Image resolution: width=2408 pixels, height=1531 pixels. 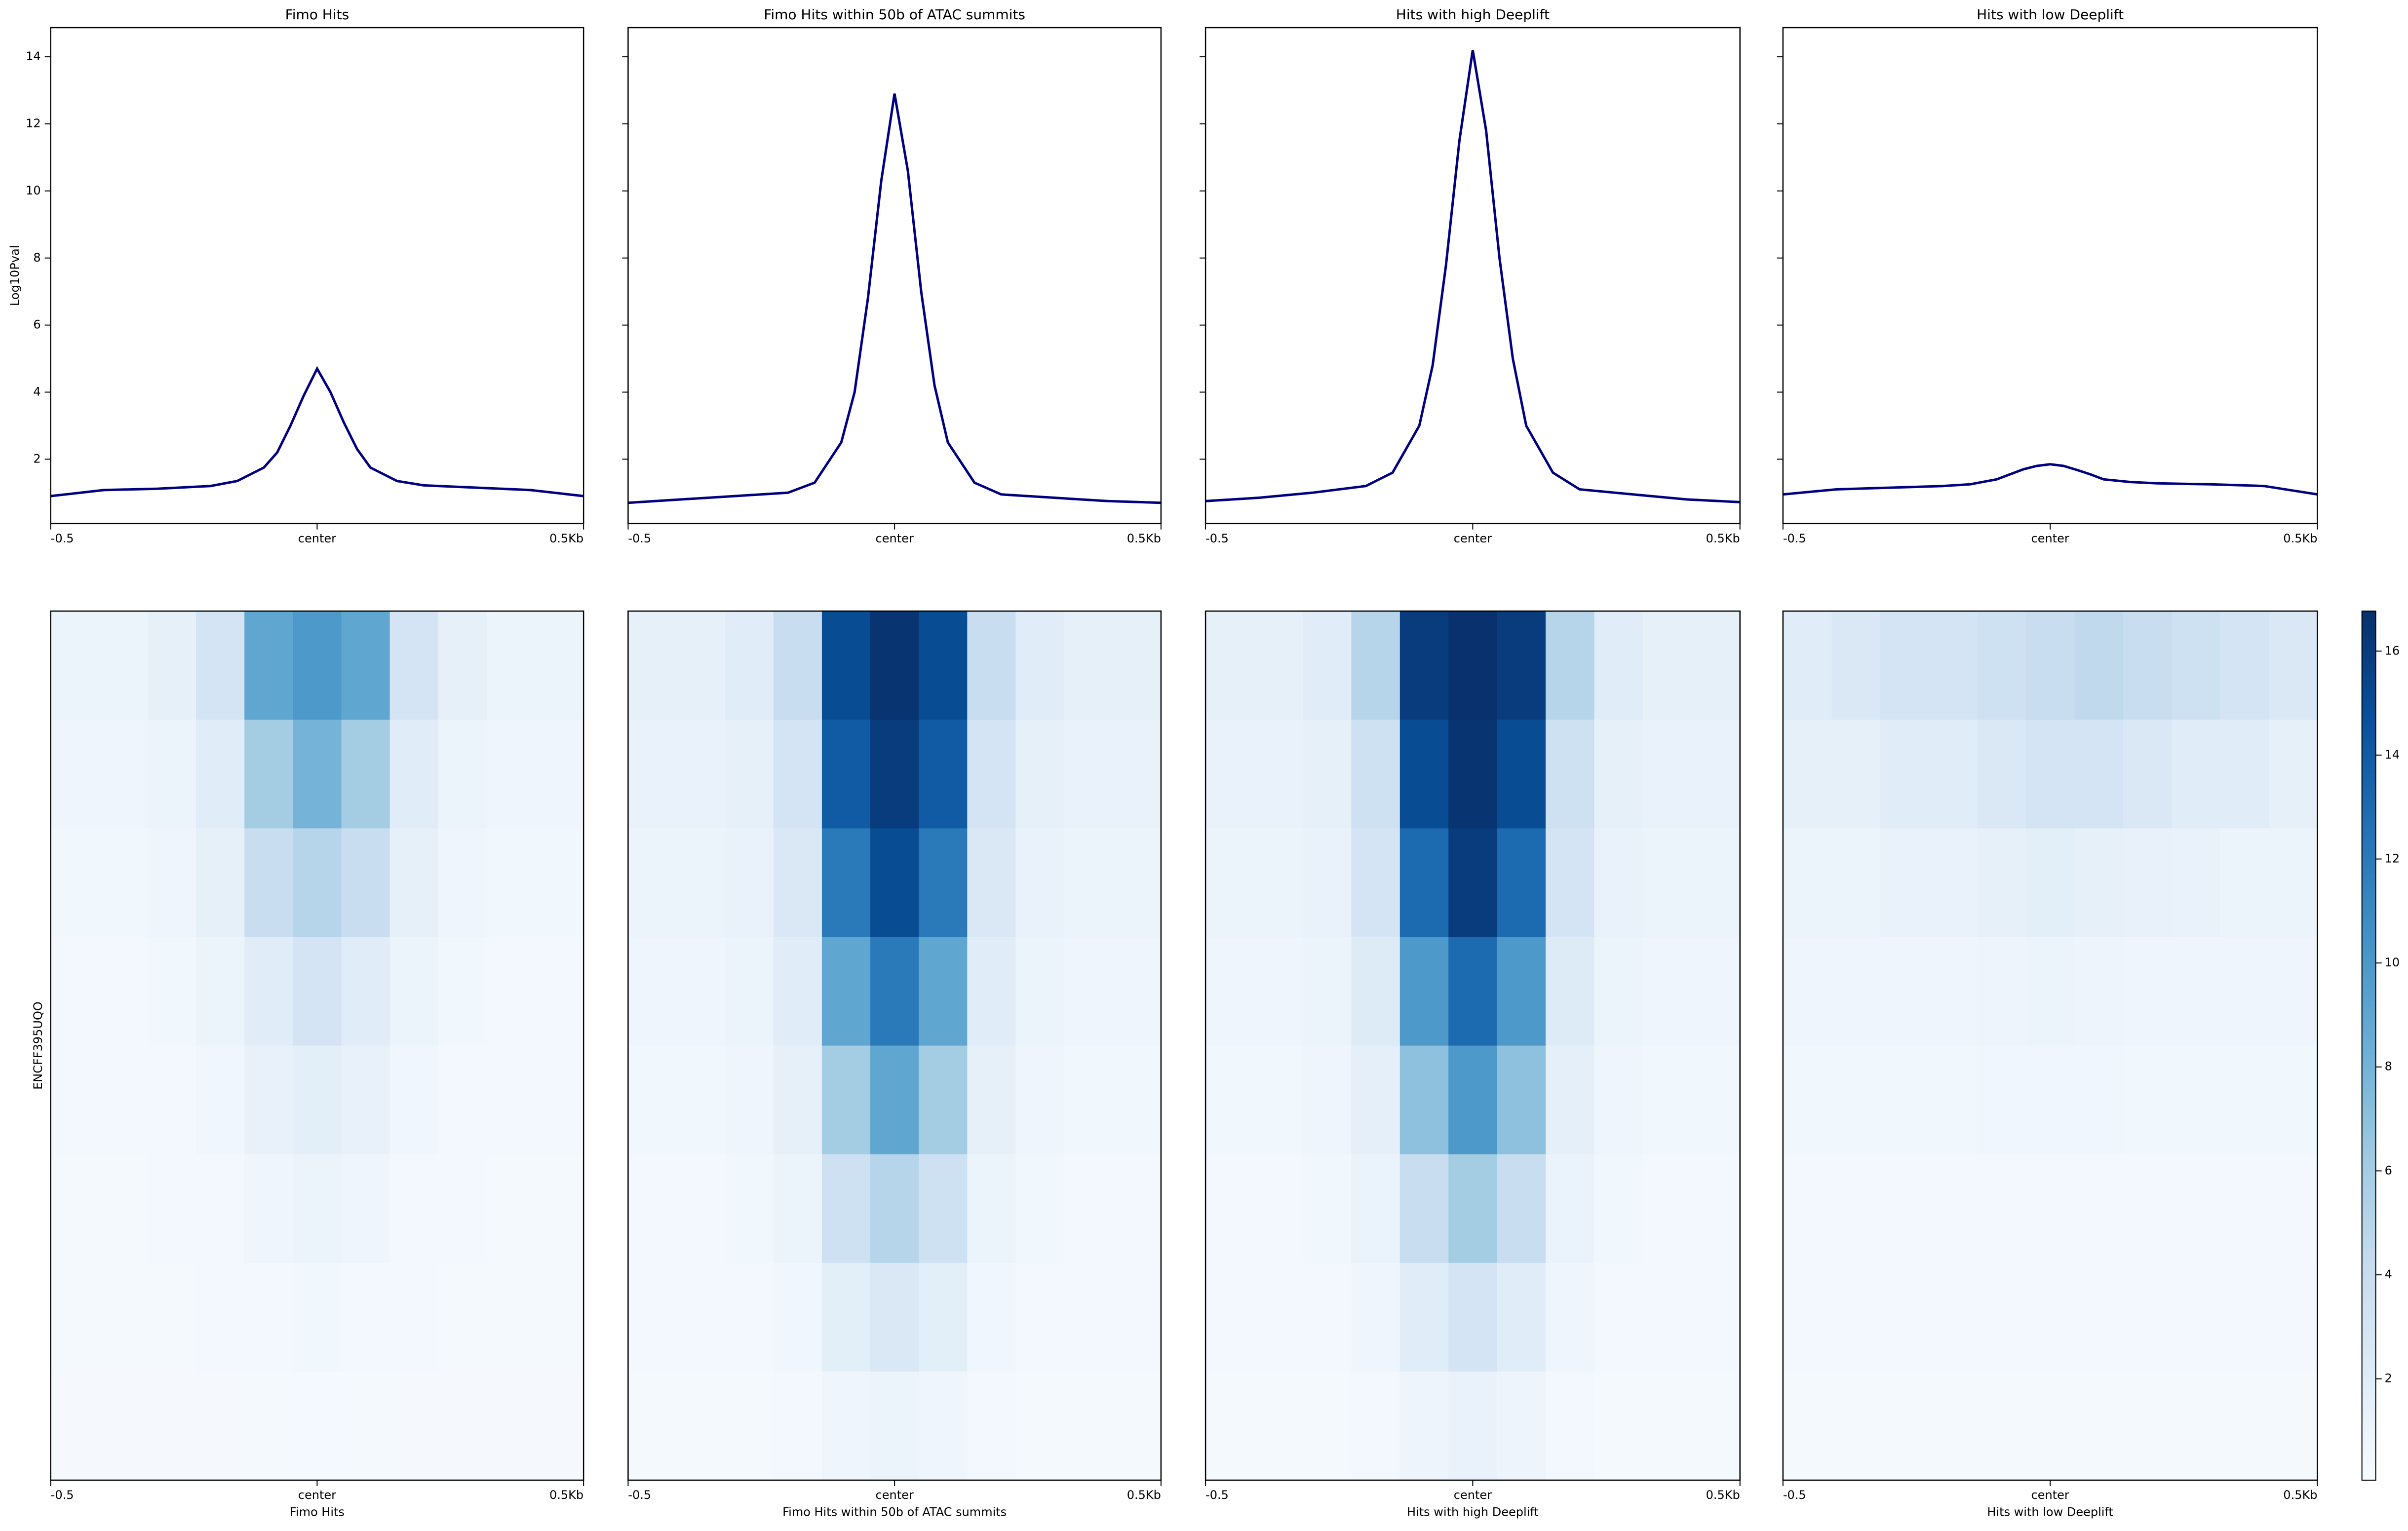 What do you see at coordinates (33, 56) in the screenshot?
I see `y-tick-label: 14` at bounding box center [33, 56].